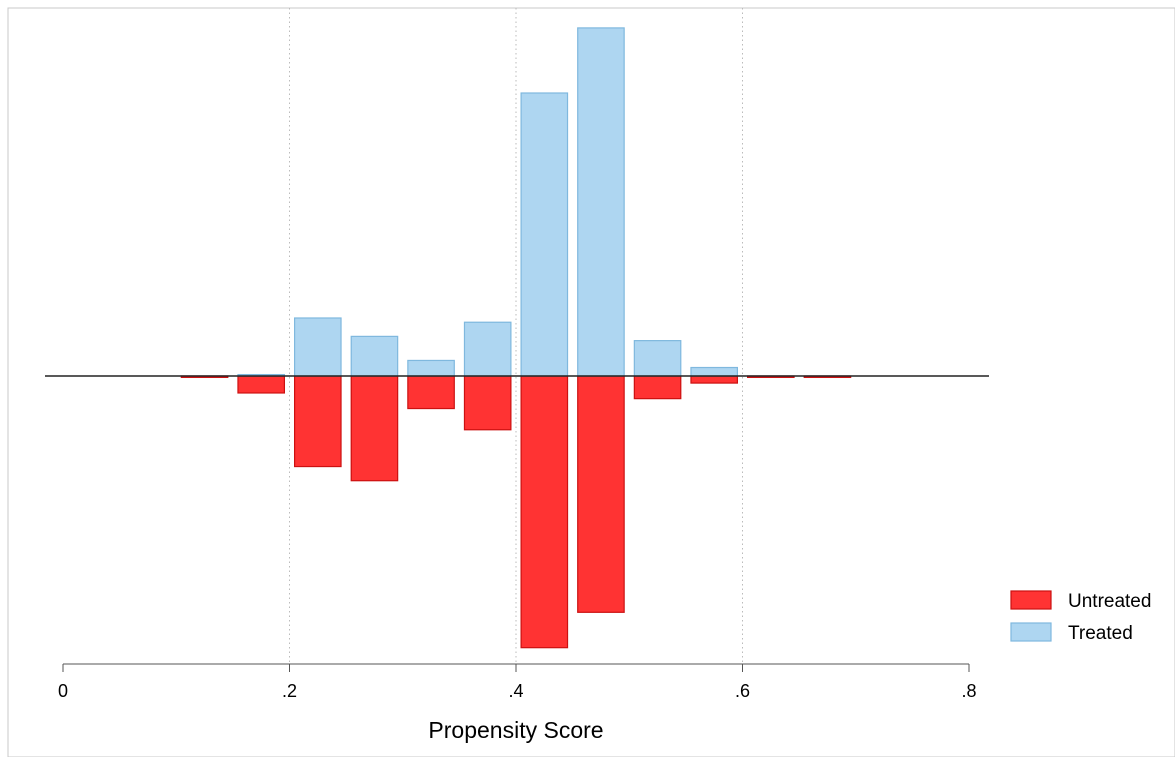 The height and width of the screenshot is (762, 1175). Describe the element at coordinates (515, 730) in the screenshot. I see `x-axis-title: Propensity Score` at that location.